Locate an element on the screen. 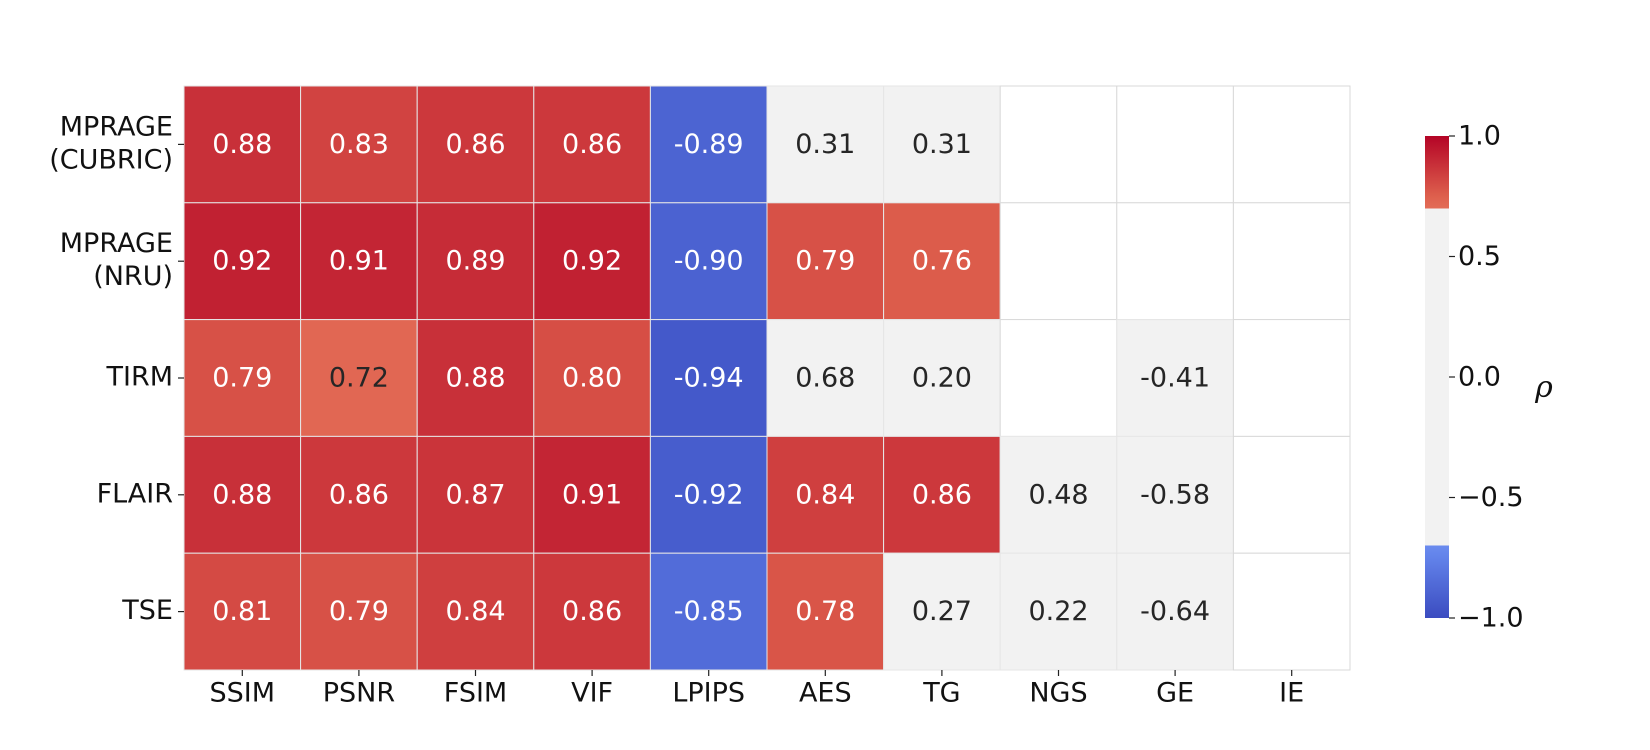 Image resolution: width=1650 pixels, height=750 pixels. heatmap-value-label: 0.81 is located at coordinates (242, 611).